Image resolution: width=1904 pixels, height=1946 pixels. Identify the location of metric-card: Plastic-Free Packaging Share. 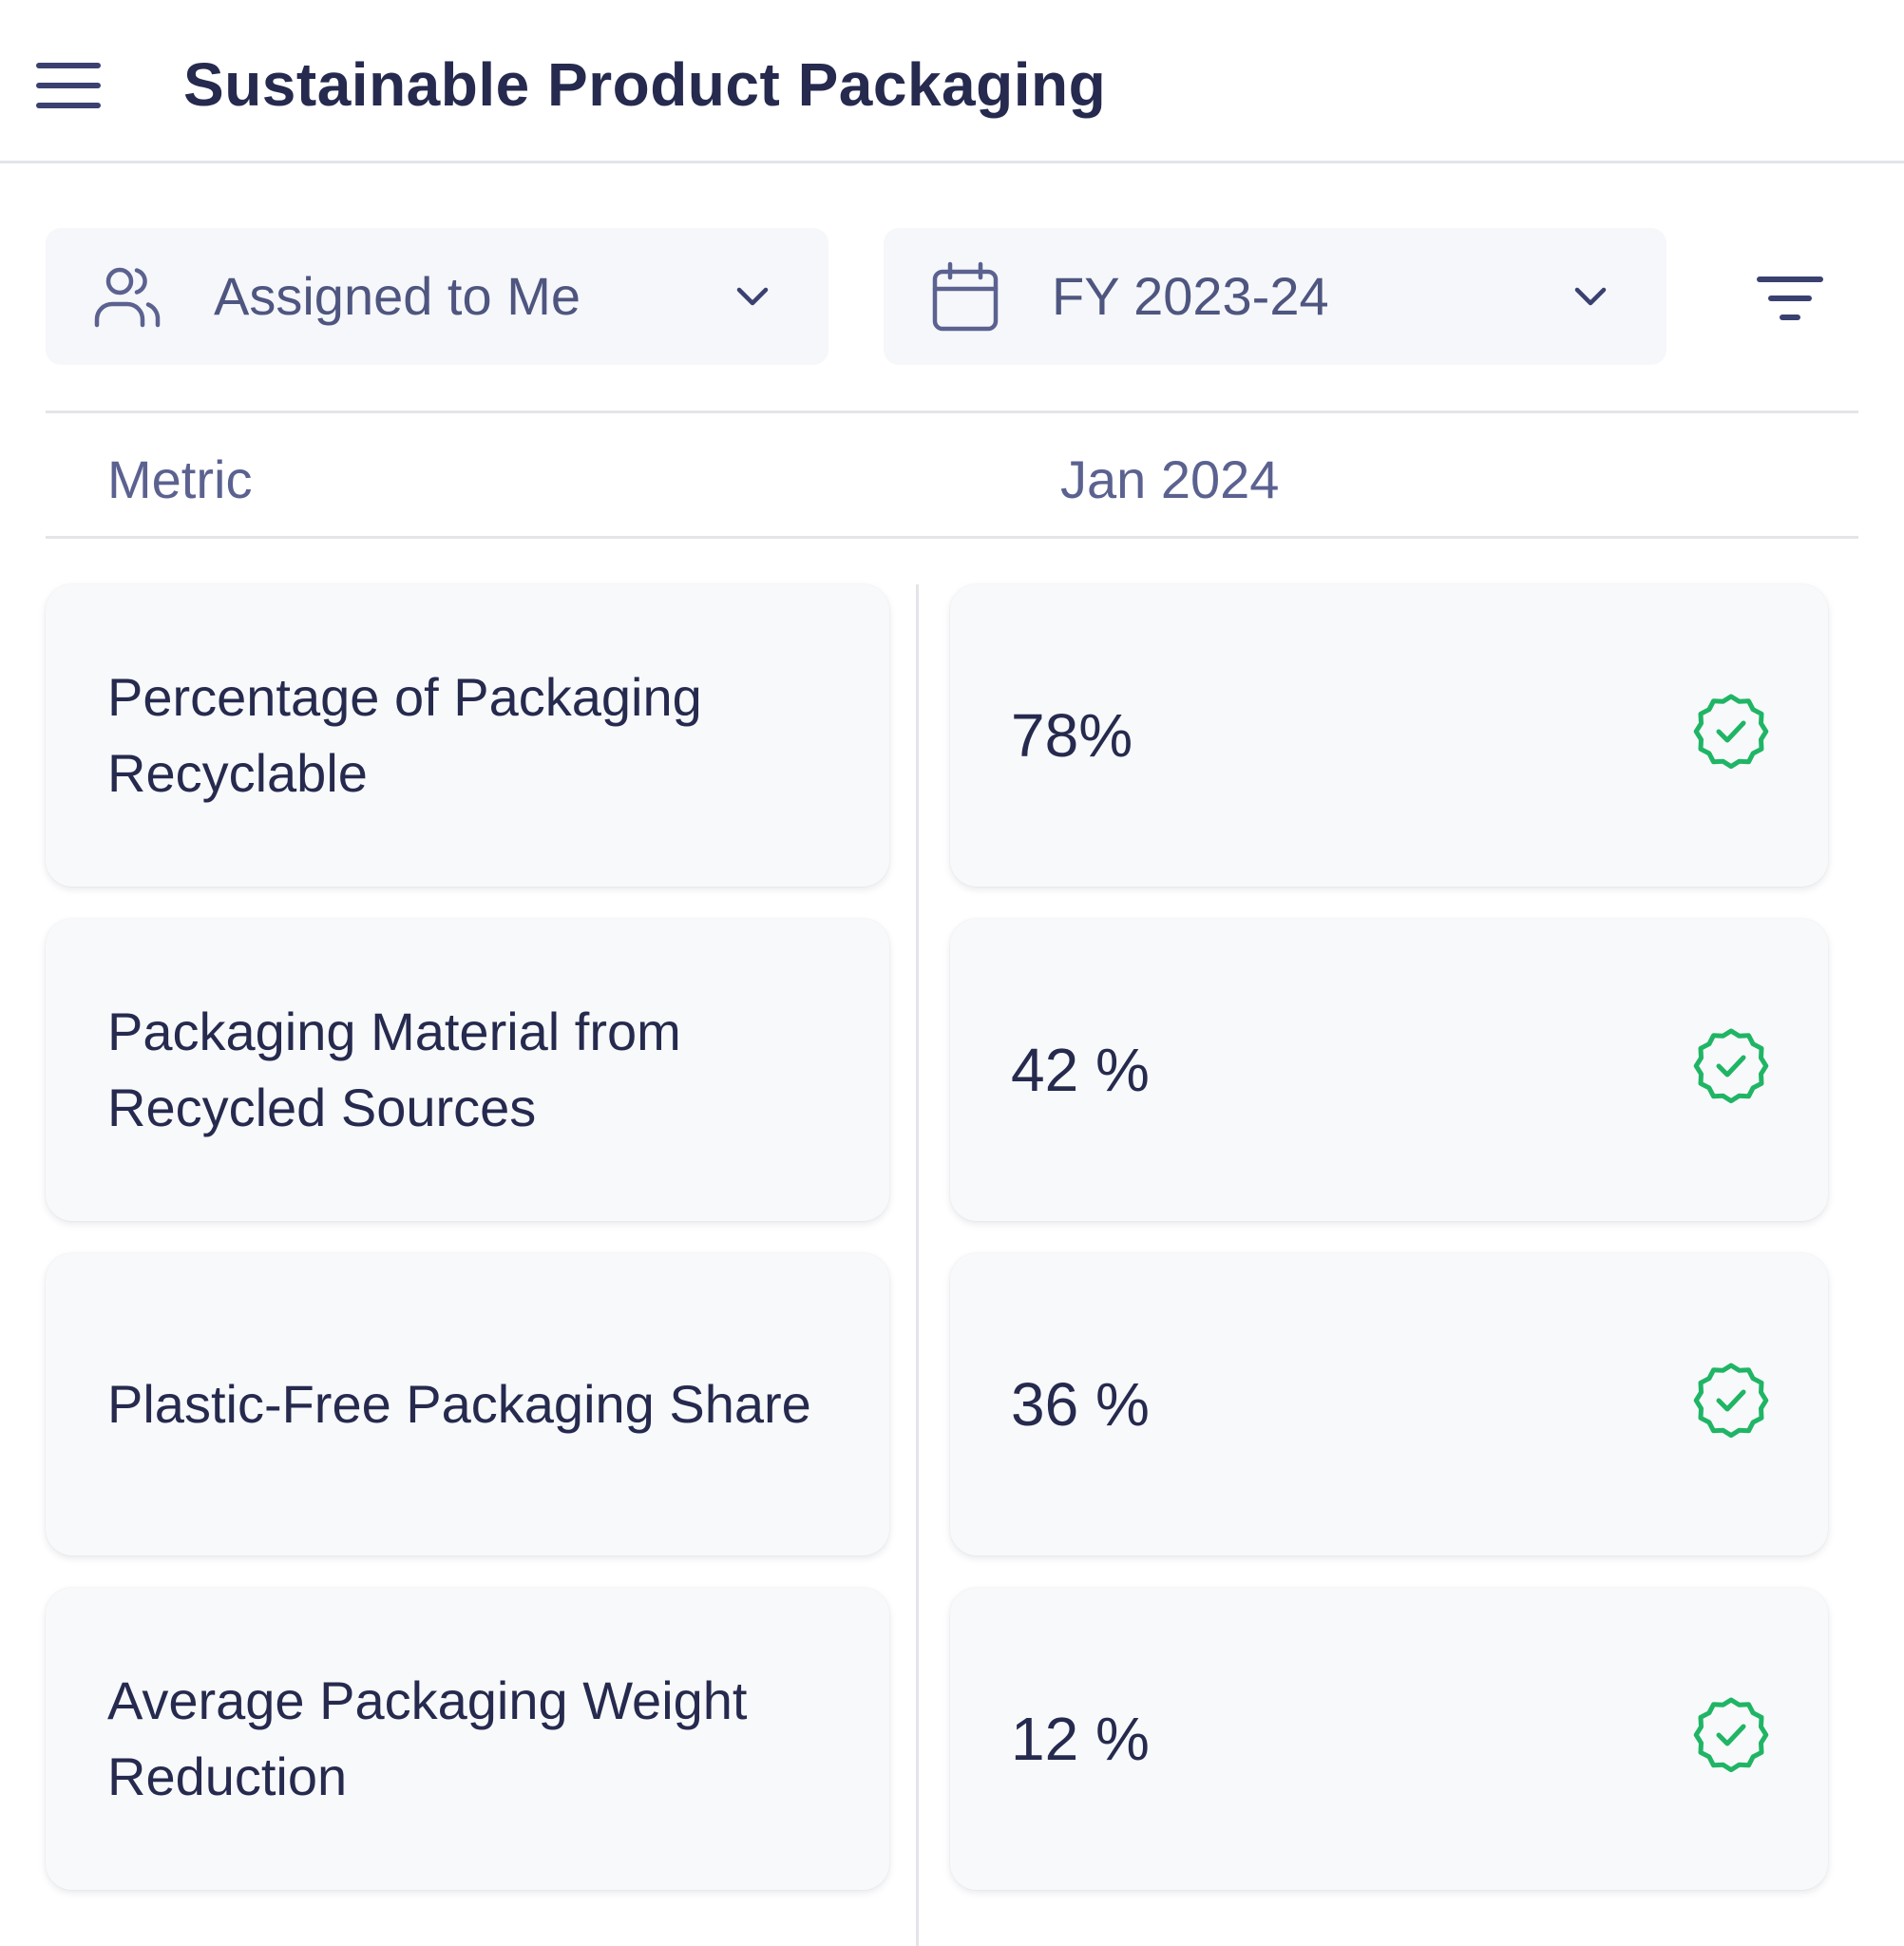
(467, 1404).